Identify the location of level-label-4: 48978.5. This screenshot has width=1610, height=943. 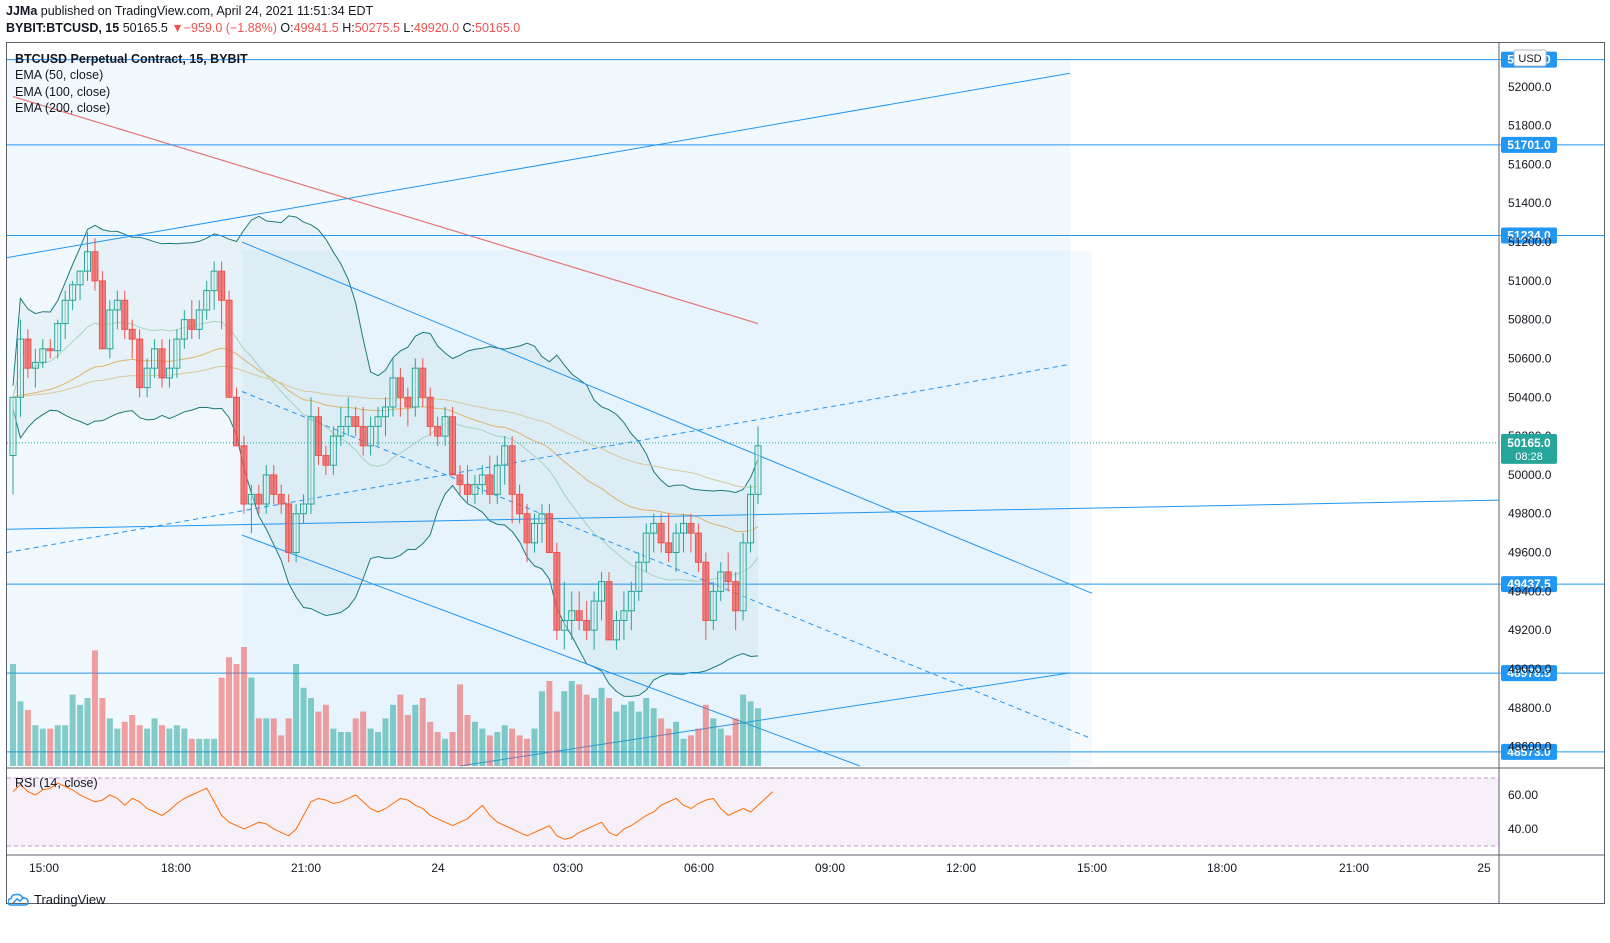
(1529, 673).